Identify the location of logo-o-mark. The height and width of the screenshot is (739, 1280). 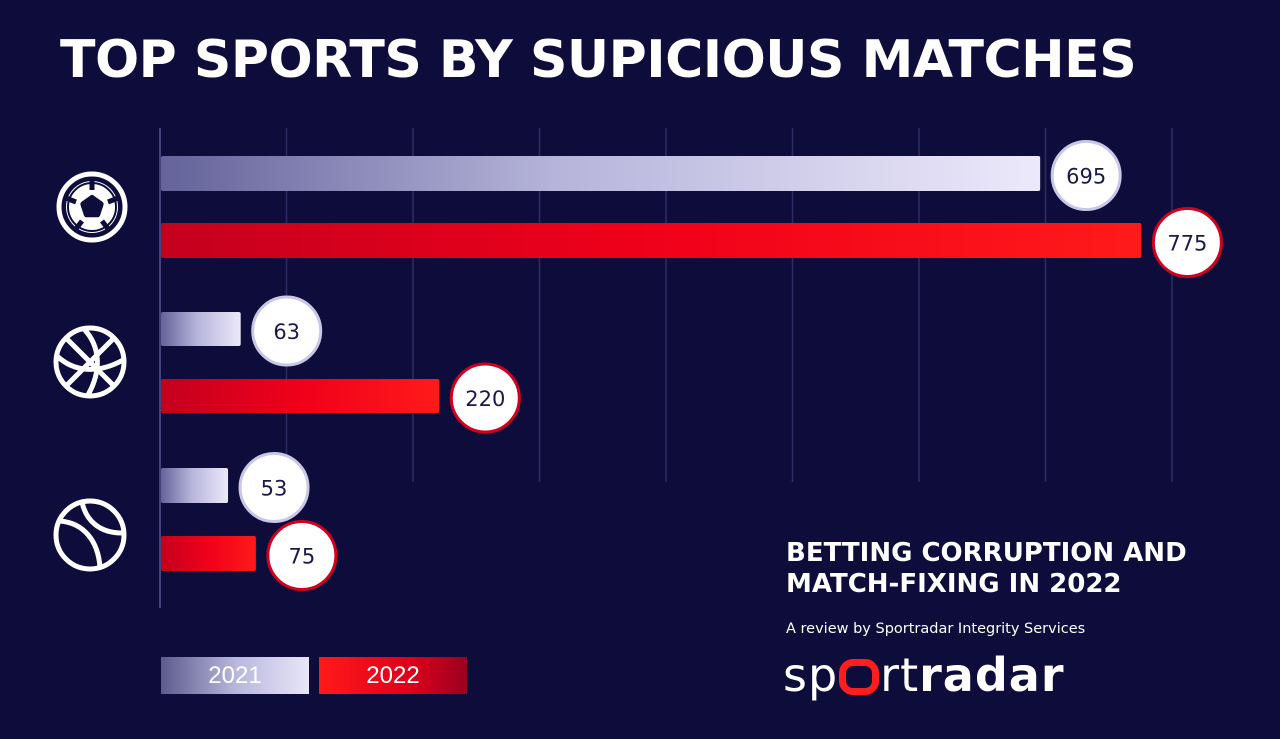
(859, 677).